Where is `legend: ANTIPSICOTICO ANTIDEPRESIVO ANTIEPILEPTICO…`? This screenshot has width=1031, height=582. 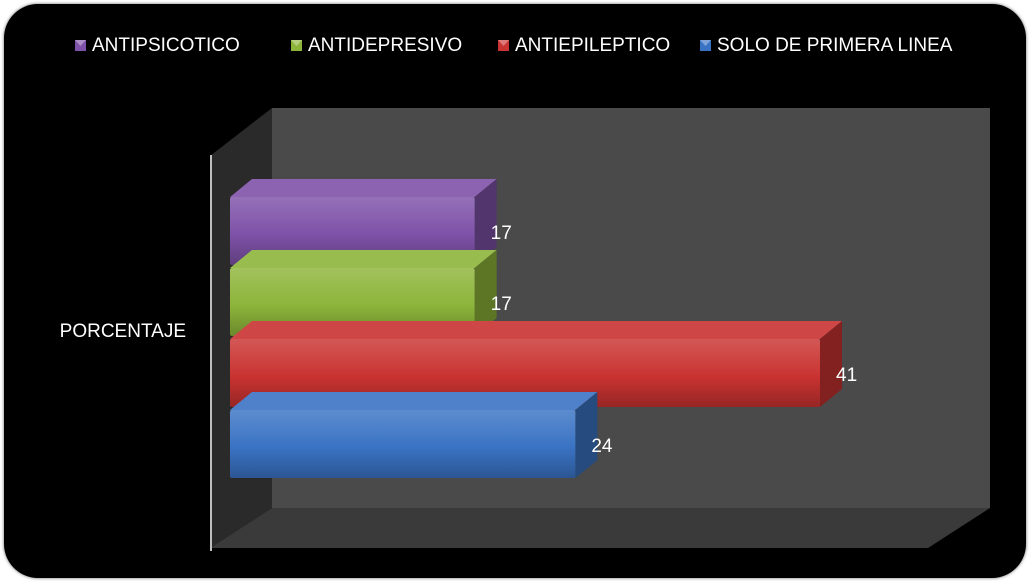 legend: ANTIPSICOTICO ANTIDEPRESIVO ANTIEPILEPTICO… is located at coordinates (514, 45).